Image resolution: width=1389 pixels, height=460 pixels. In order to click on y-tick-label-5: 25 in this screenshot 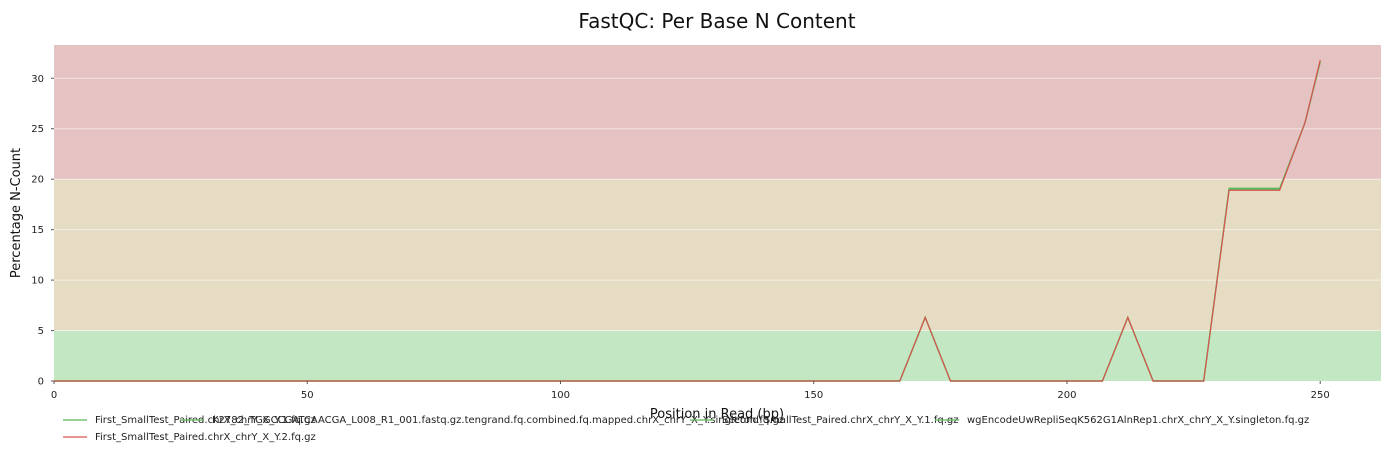, I will do `click(37, 129)`.